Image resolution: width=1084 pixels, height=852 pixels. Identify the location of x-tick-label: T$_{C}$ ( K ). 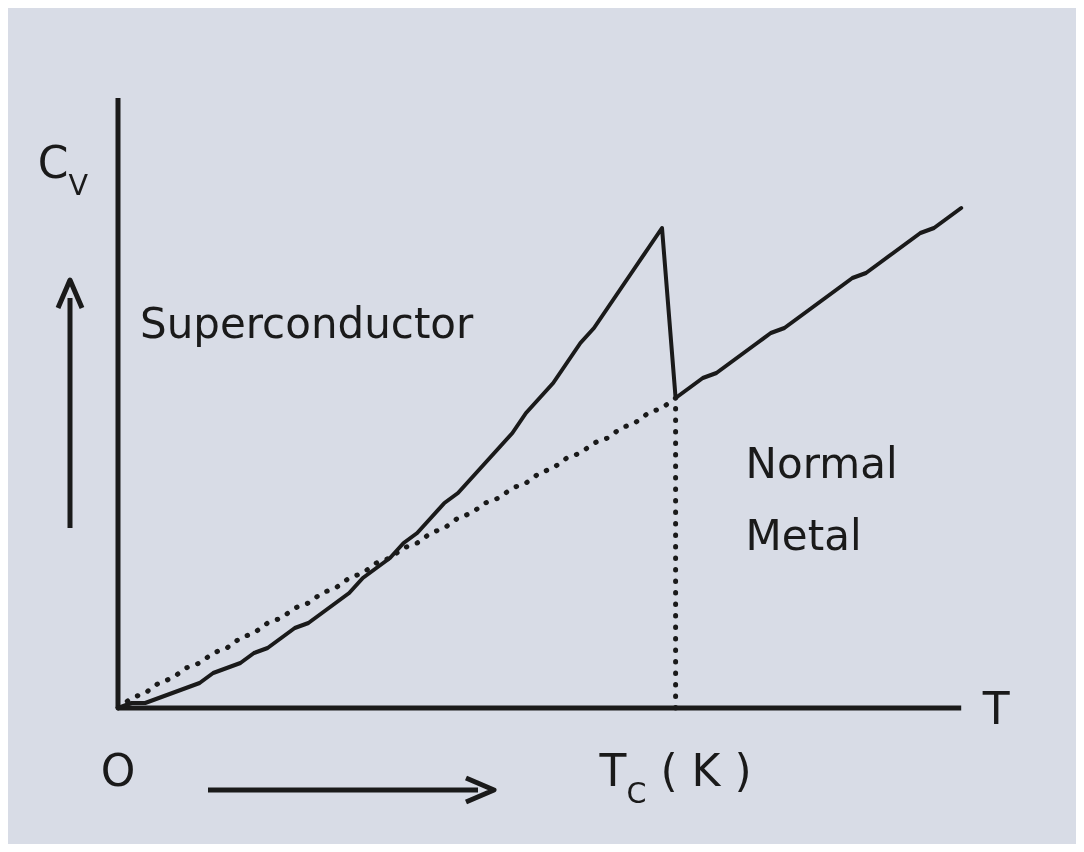
(675, 777).